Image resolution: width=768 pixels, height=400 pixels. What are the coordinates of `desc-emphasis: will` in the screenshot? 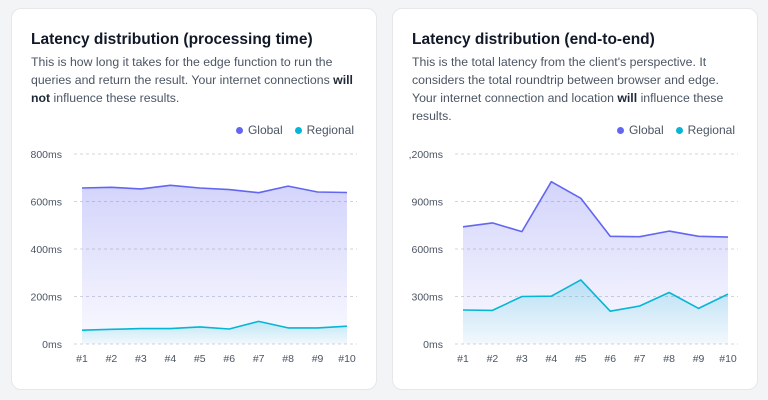 It's located at (627, 98).